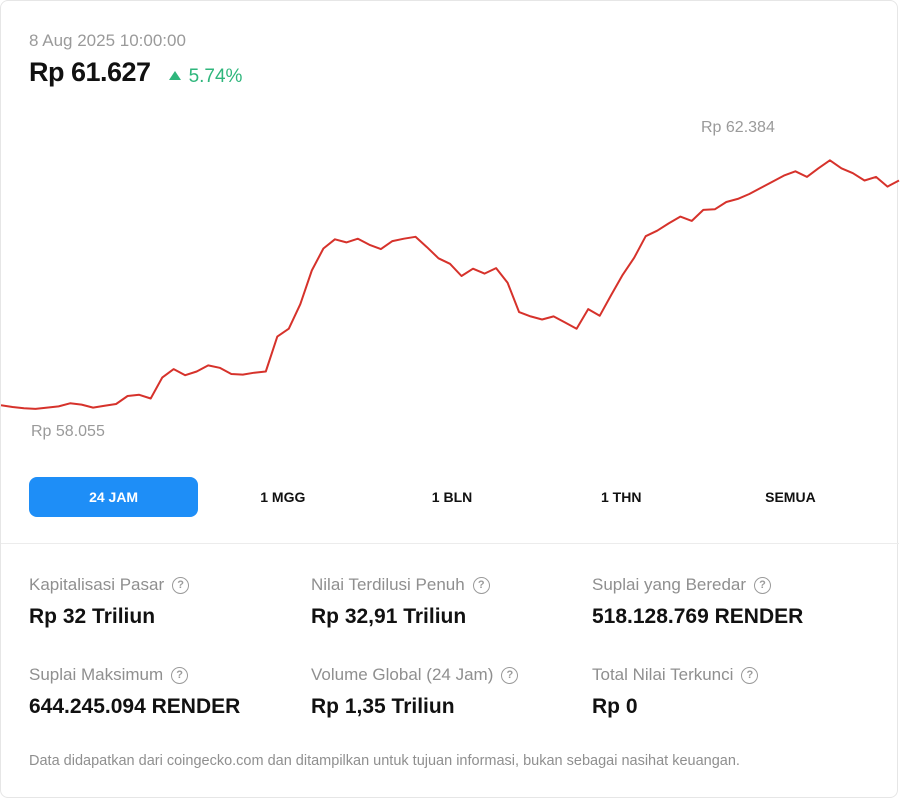 This screenshot has width=900, height=800. What do you see at coordinates (727, 692) in the screenshot?
I see `stat-total-value-locked: Total Nilai Terkunci? Rp 0` at bounding box center [727, 692].